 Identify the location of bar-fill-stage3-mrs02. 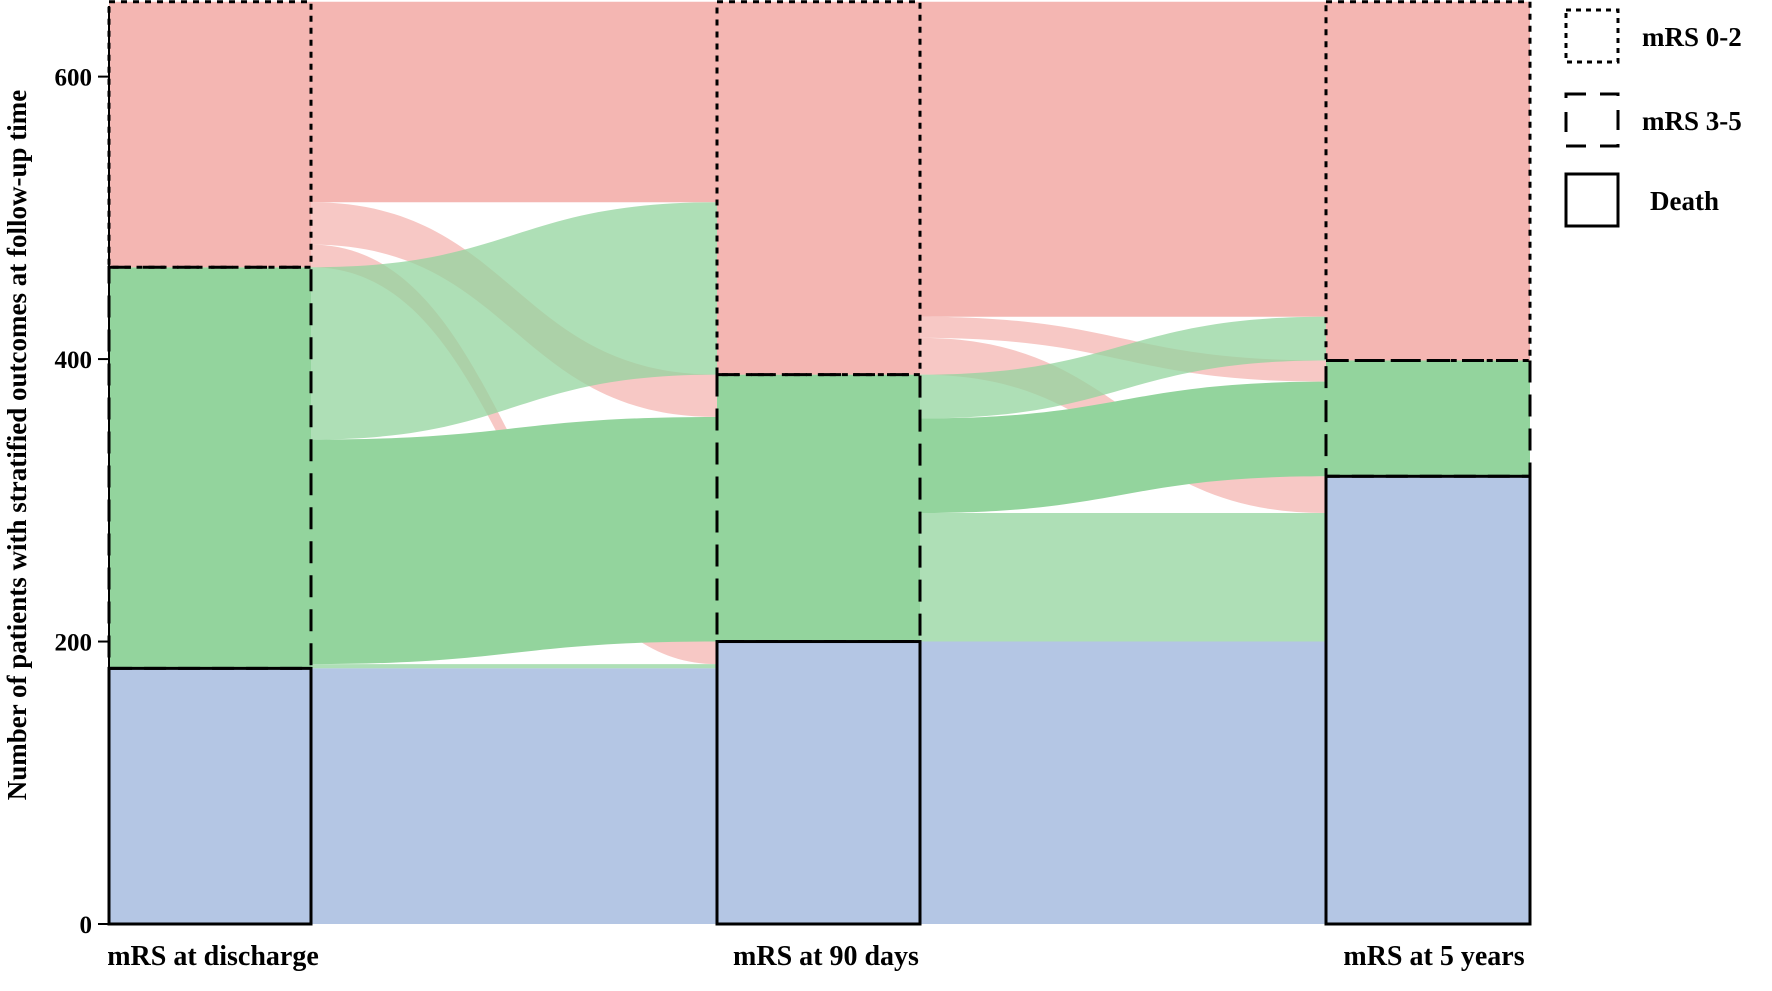
(1428, 181).